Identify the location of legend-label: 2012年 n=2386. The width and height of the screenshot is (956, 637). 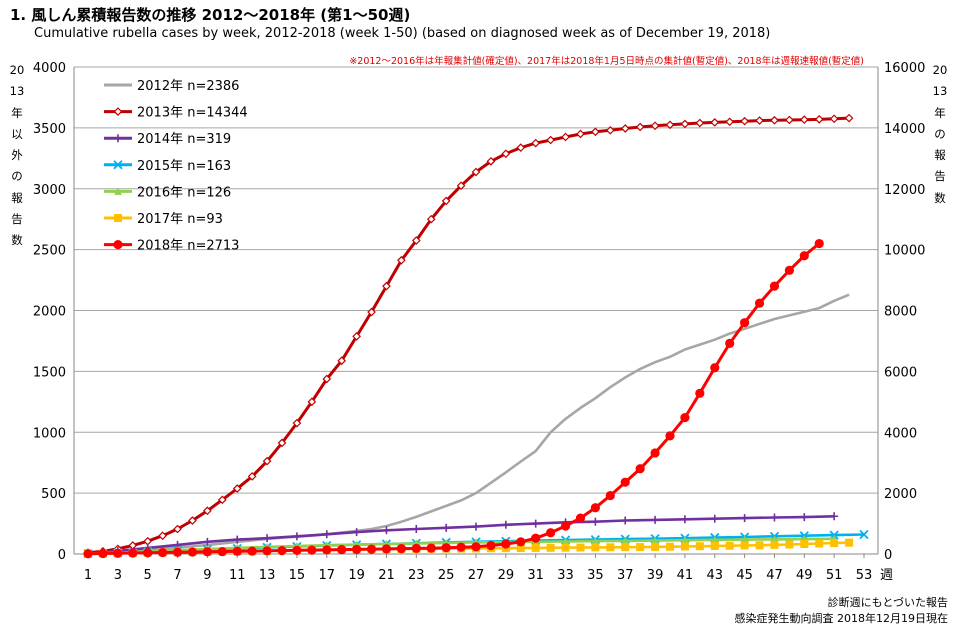
(188, 86).